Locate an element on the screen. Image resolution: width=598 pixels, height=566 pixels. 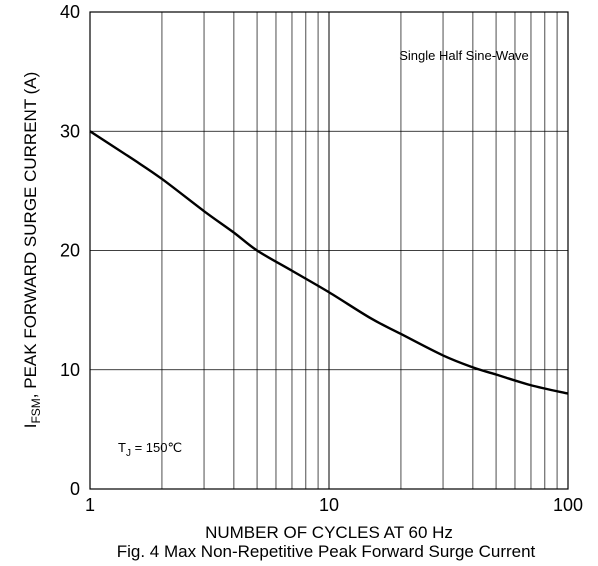
x-tick-label: 10 is located at coordinates (329, 505).